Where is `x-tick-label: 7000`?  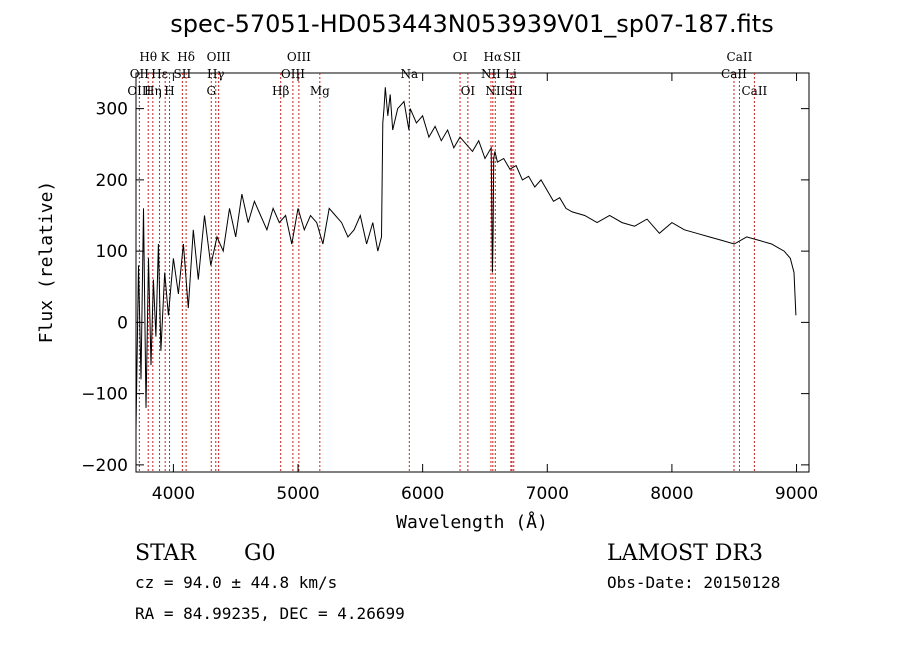
x-tick-label: 7000 is located at coordinates (547, 494).